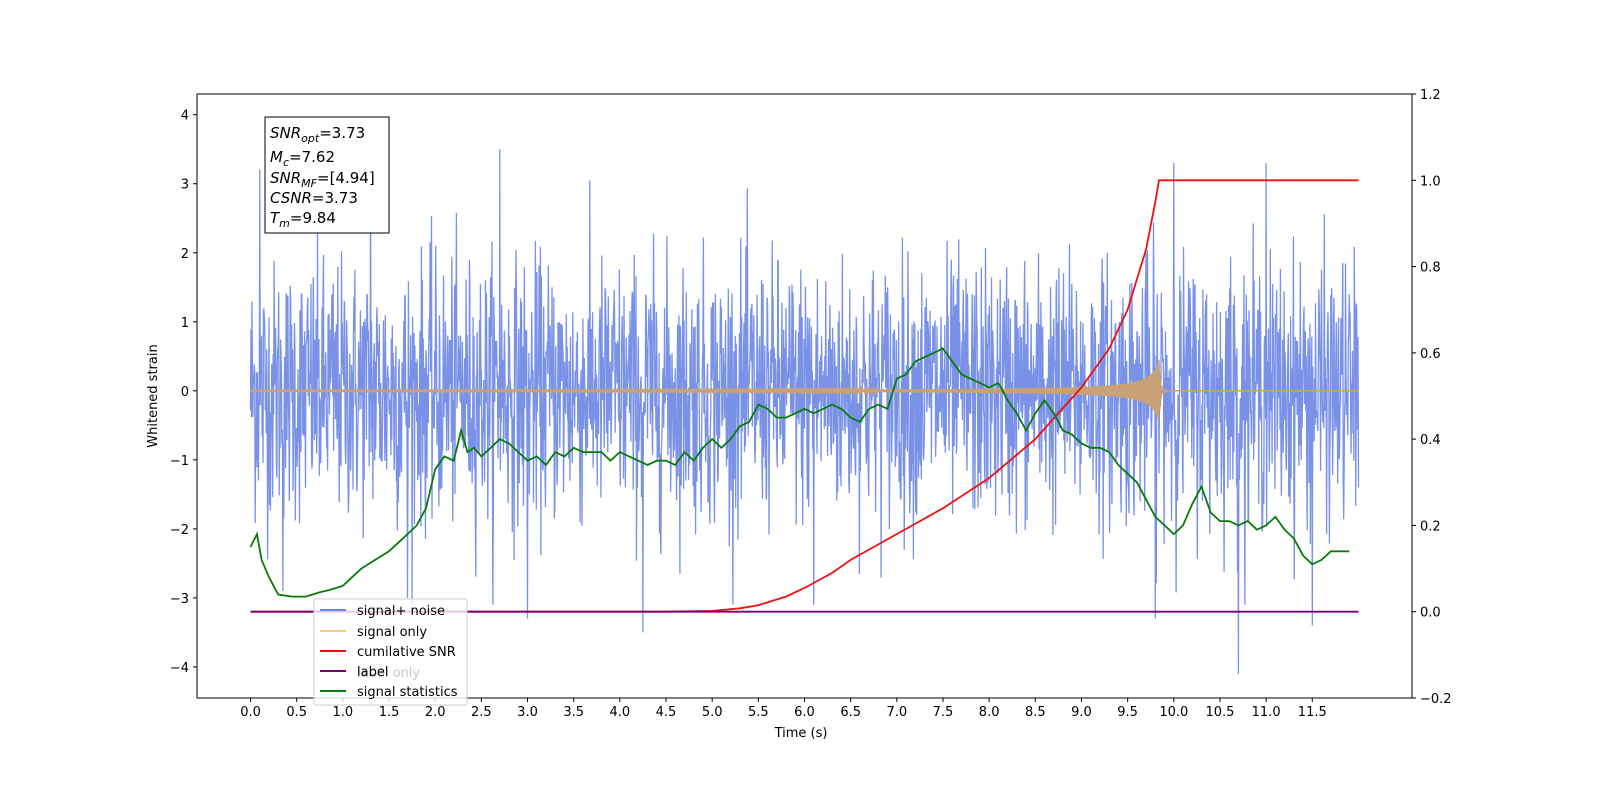 This screenshot has height=804, width=1600. Describe the element at coordinates (801, 733) in the screenshot. I see `x-axis-label: Time (s)` at that location.